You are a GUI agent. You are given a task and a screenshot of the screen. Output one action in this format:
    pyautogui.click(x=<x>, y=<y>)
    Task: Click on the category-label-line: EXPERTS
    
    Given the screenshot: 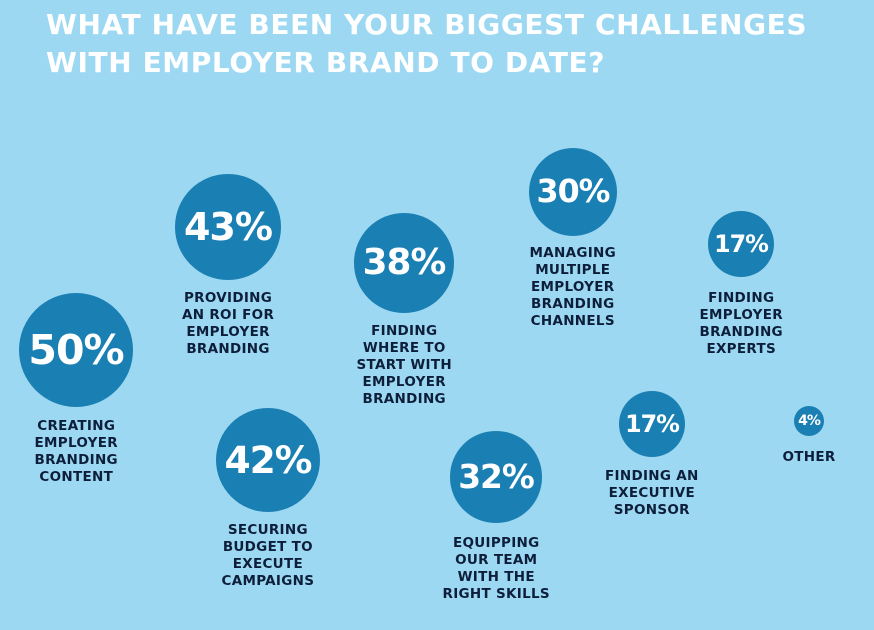 What is the action you would take?
    pyautogui.click(x=741, y=349)
    